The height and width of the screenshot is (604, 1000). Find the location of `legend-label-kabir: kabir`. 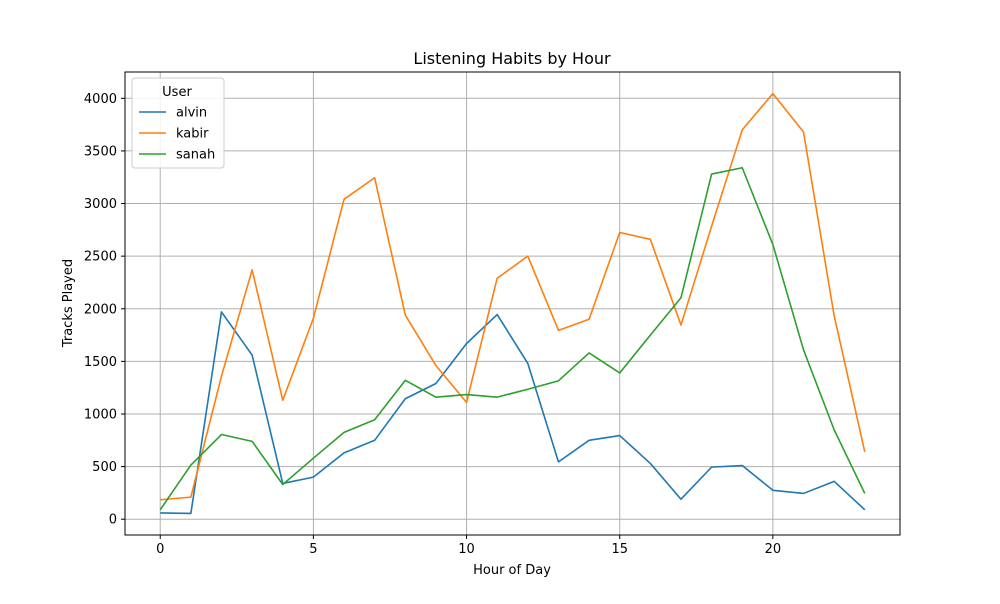

legend-label-kabir: kabir is located at coordinates (192, 134).